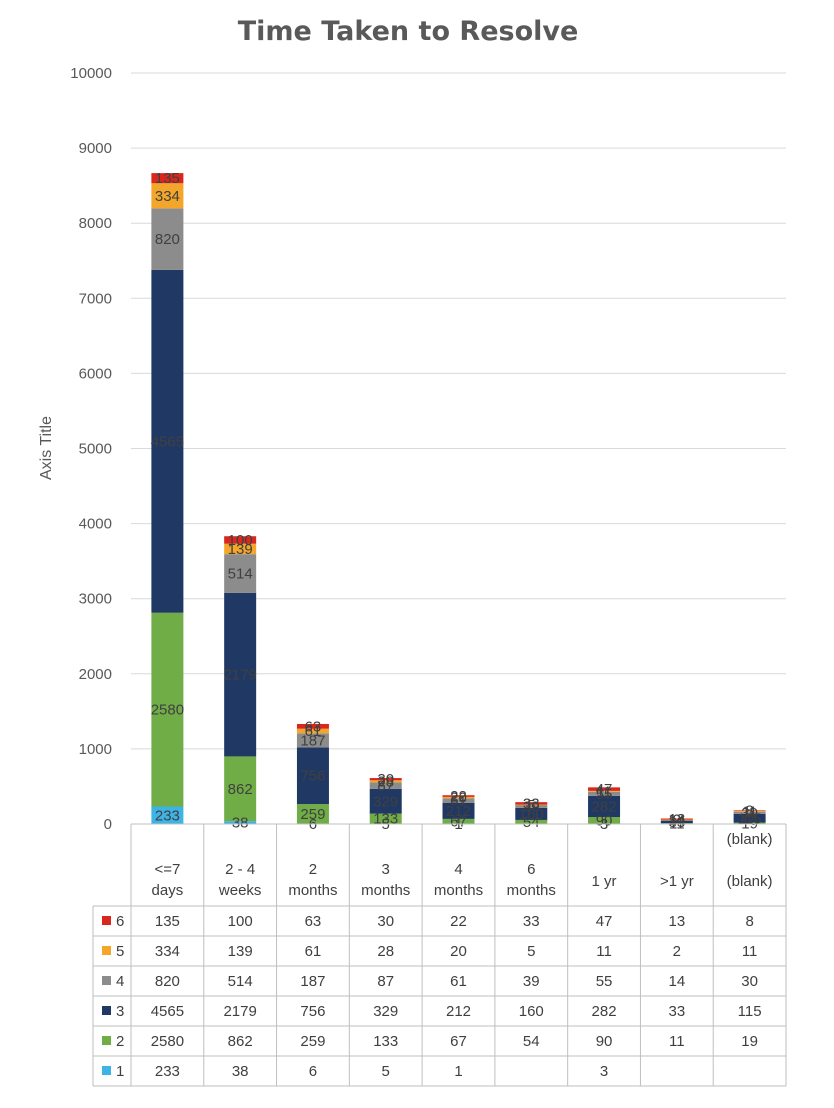 The image size is (834, 1108). Describe the element at coordinates (531, 822) in the screenshot. I see `data-label: 54` at that location.